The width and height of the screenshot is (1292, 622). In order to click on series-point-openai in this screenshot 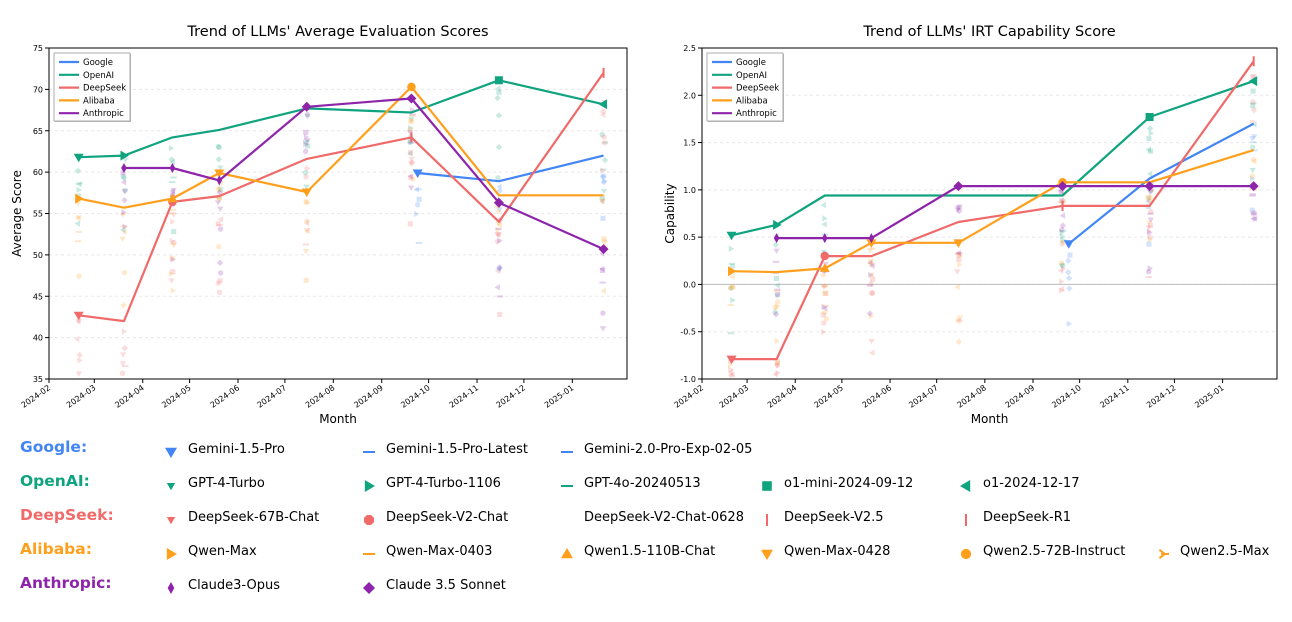, I will do `click(731, 236)`.